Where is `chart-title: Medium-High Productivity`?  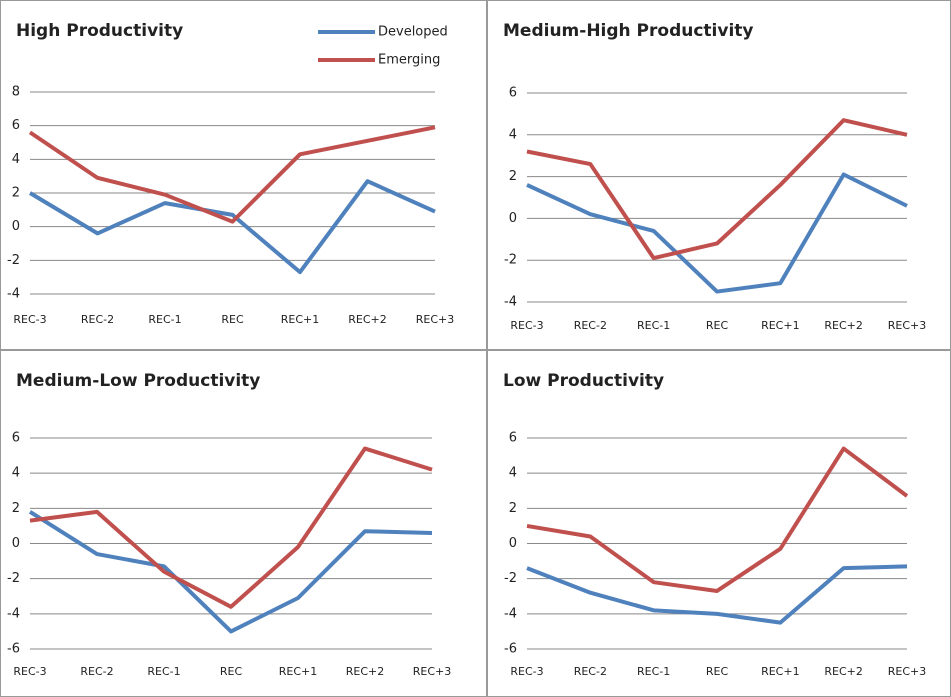 chart-title: Medium-High Productivity is located at coordinates (628, 31).